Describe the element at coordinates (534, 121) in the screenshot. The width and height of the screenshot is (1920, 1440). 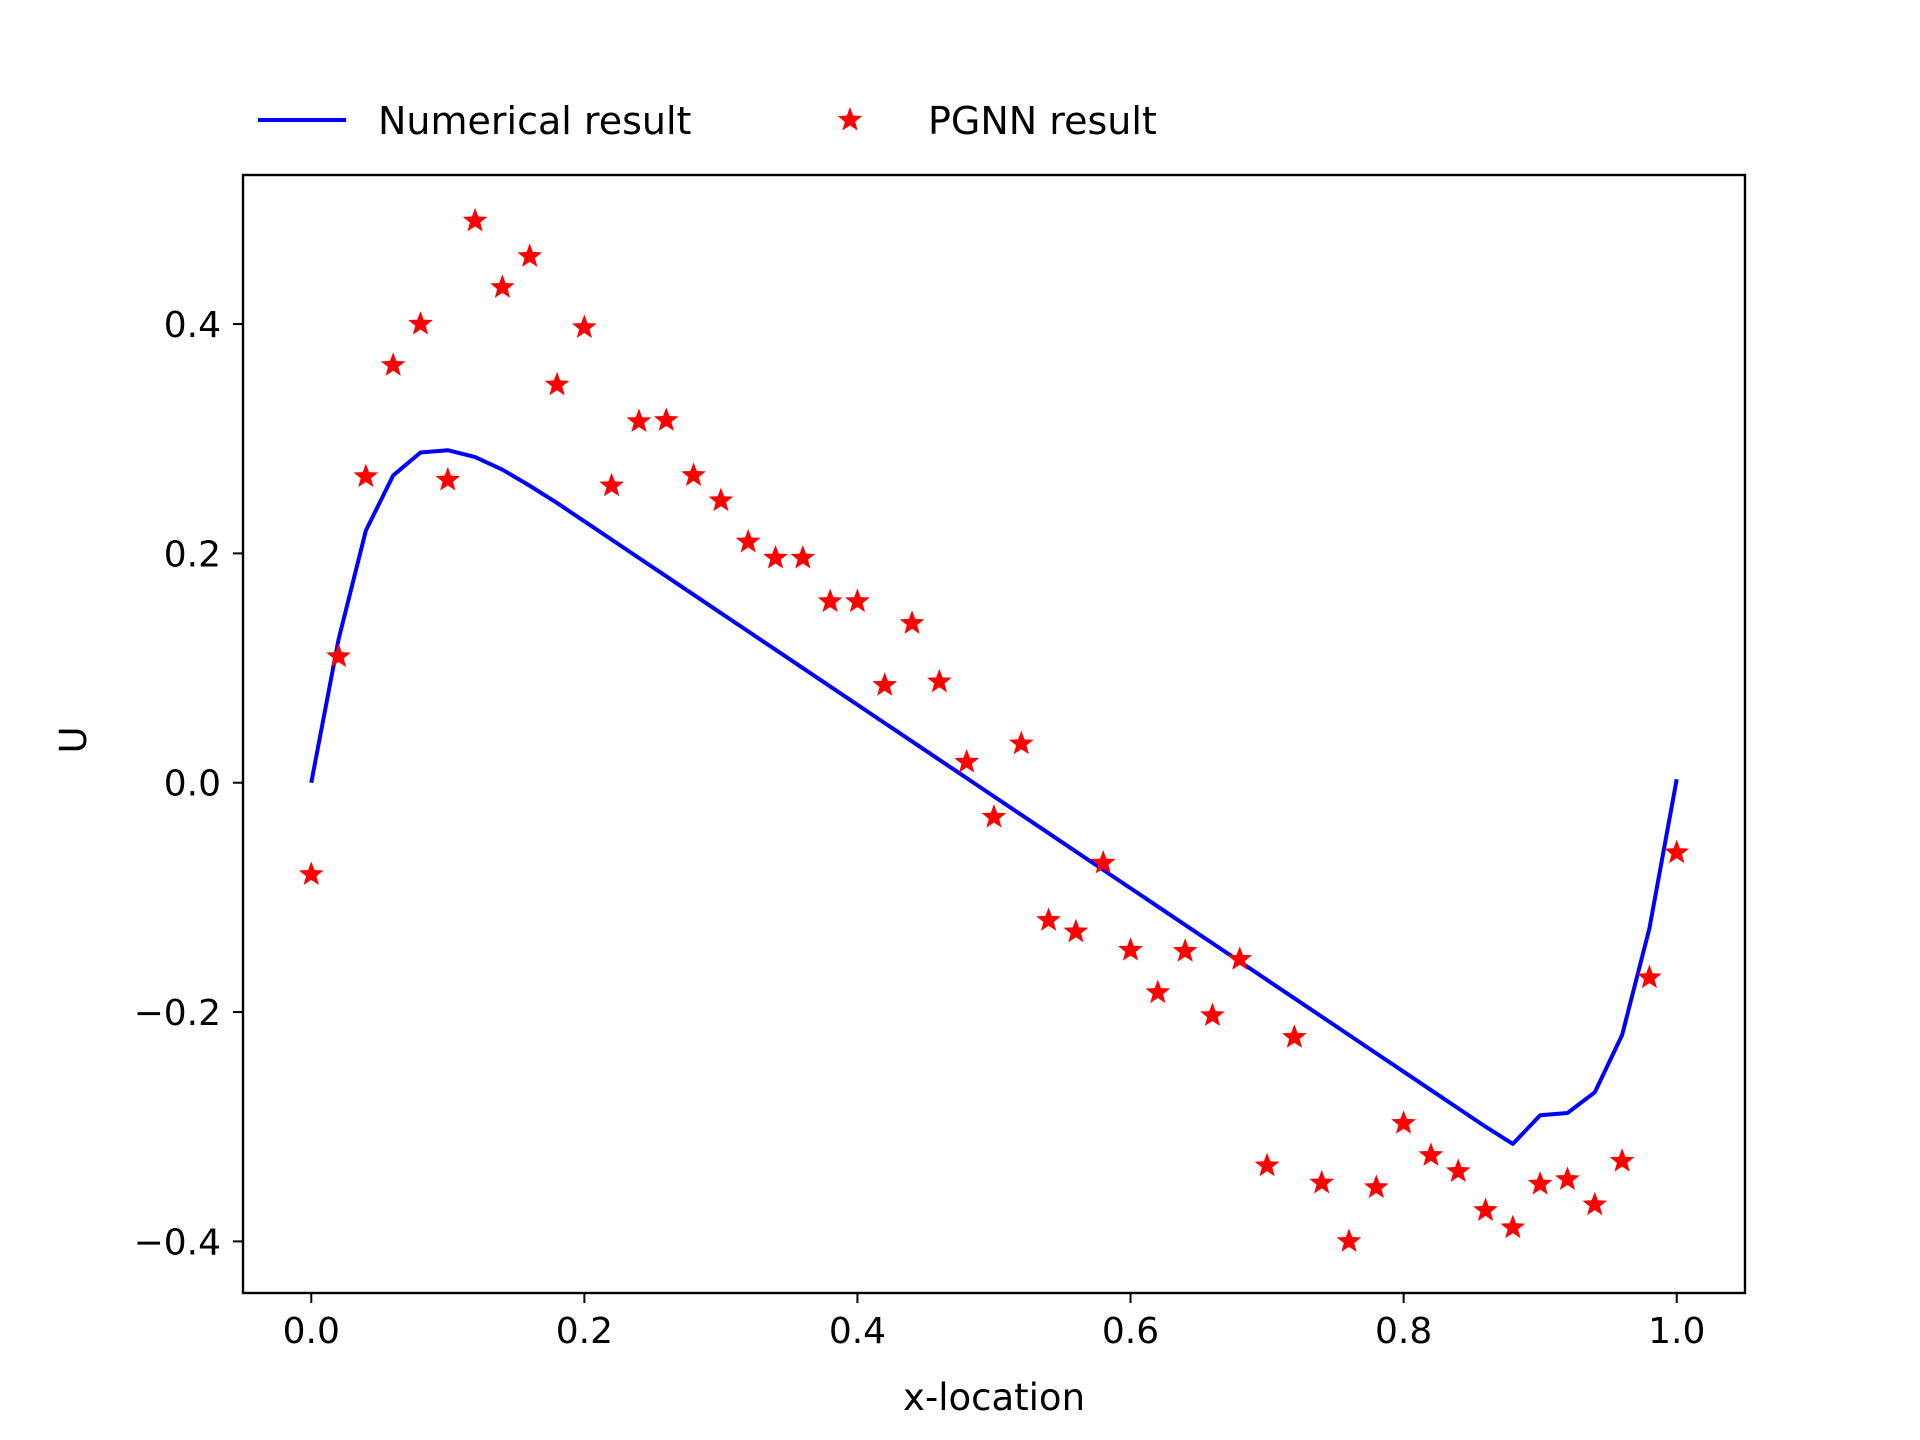
I see `legend-label-numerical: Numerical result` at that location.